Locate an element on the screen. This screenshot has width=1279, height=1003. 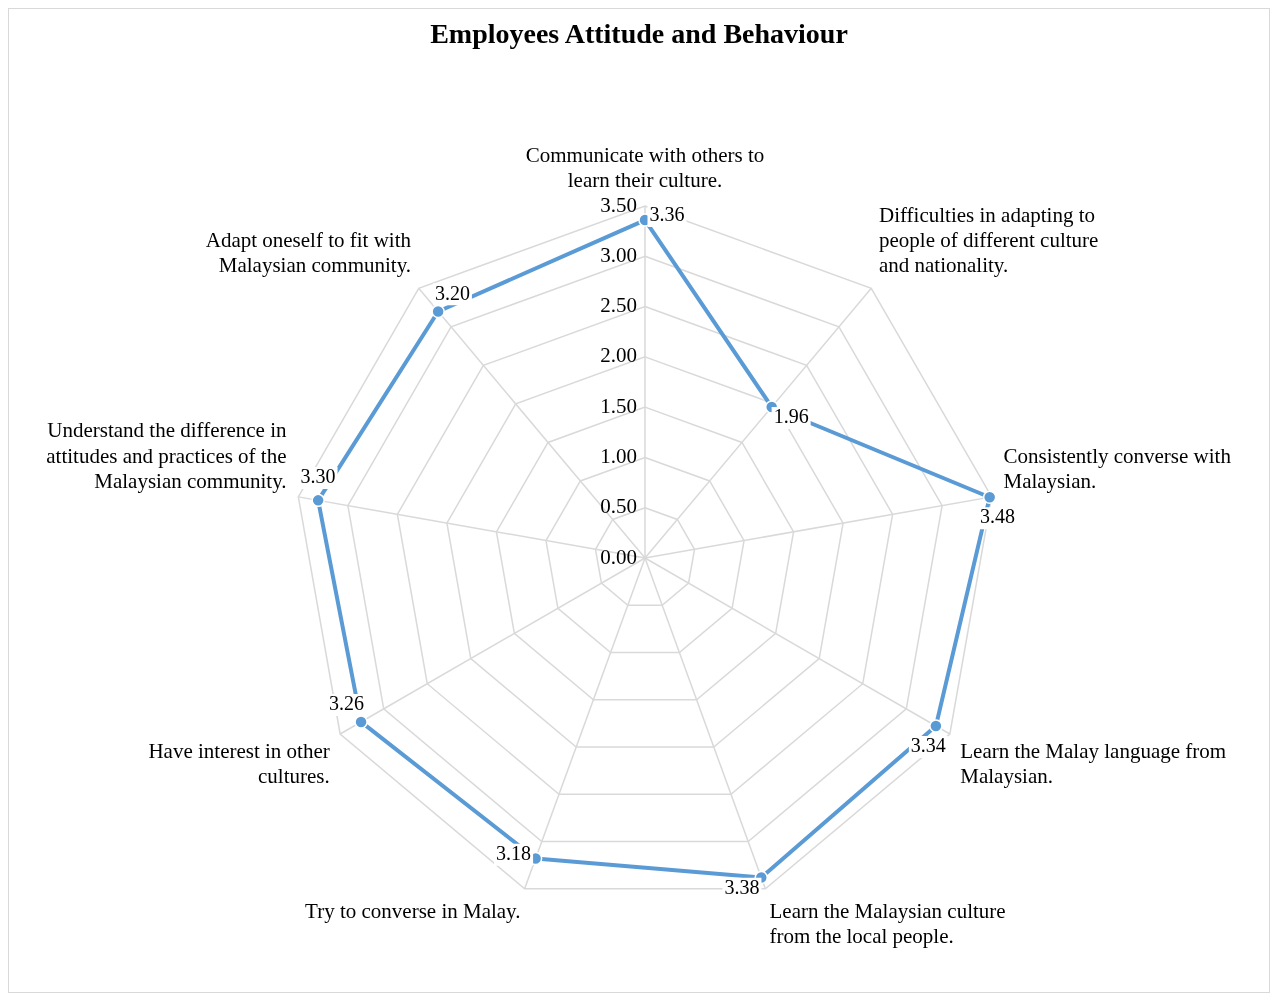
spoke-label: Try to converse in Malay. is located at coordinates (413, 911).